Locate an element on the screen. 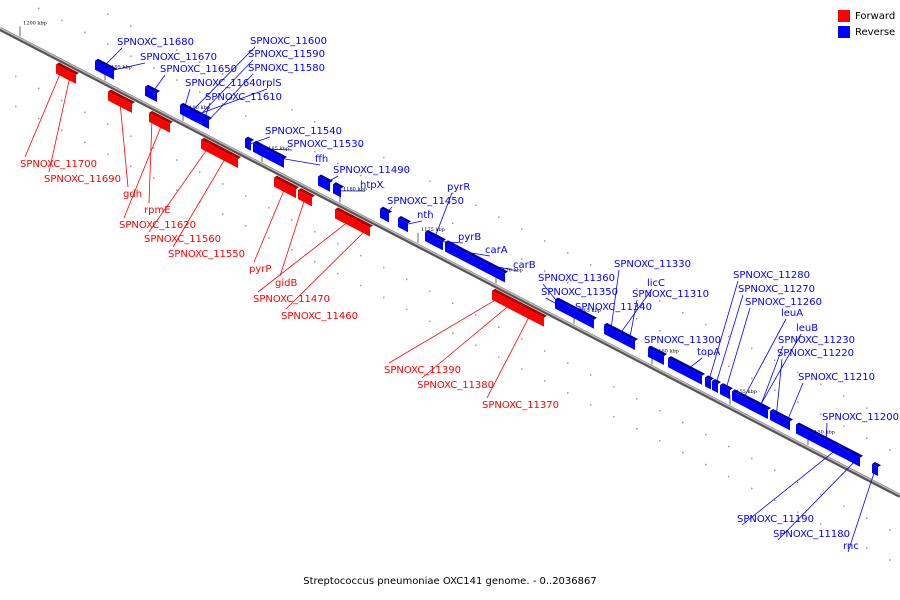  gene-label: SPNOXC_11560 is located at coordinates (182, 239).